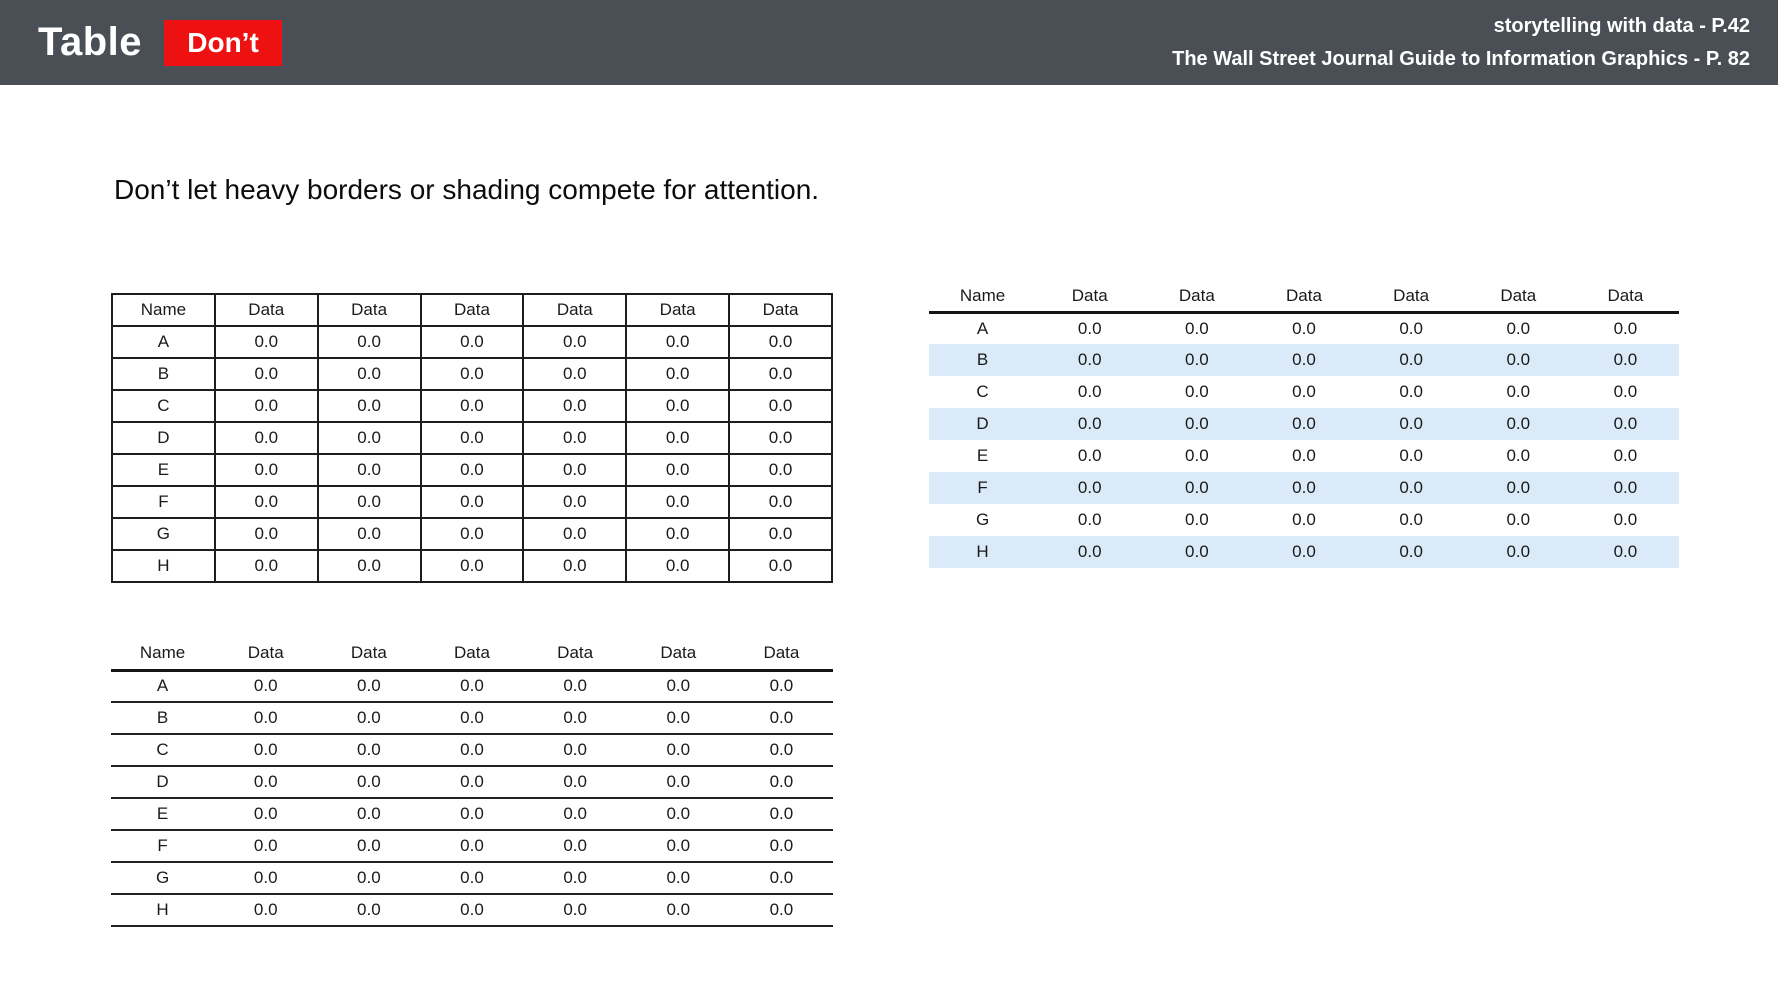  I want to click on table-header-row: Name Data Data Data Data Data Data, so click(472, 310).